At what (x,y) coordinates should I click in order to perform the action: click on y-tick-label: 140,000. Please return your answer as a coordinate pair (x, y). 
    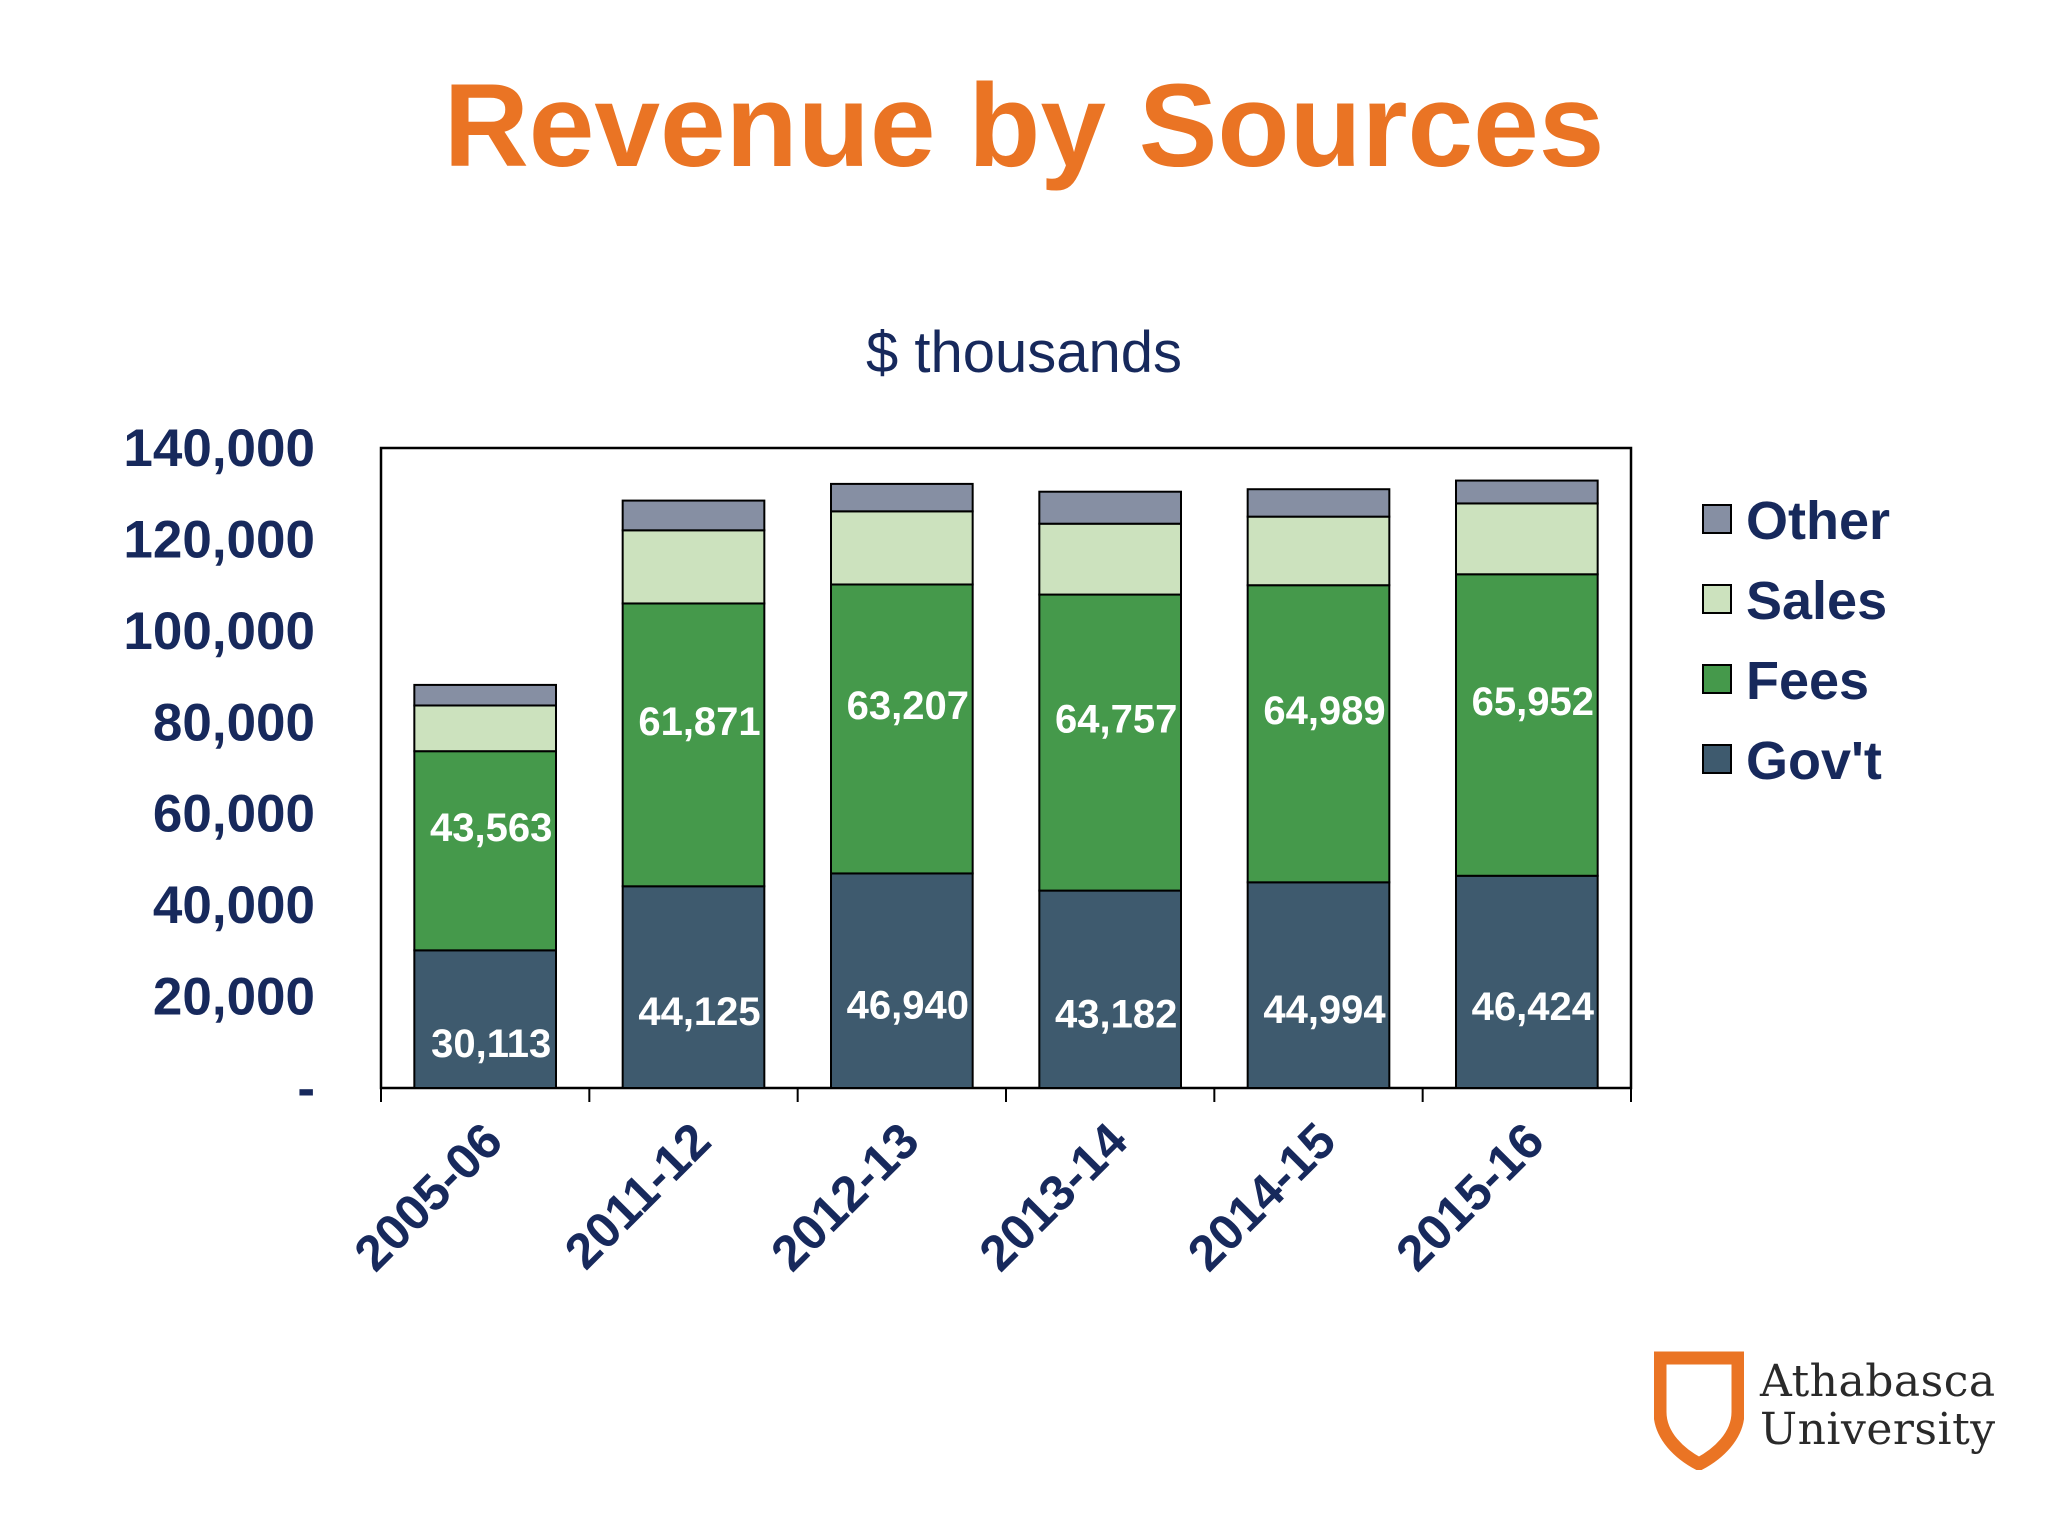
    Looking at the image, I should click on (219, 448).